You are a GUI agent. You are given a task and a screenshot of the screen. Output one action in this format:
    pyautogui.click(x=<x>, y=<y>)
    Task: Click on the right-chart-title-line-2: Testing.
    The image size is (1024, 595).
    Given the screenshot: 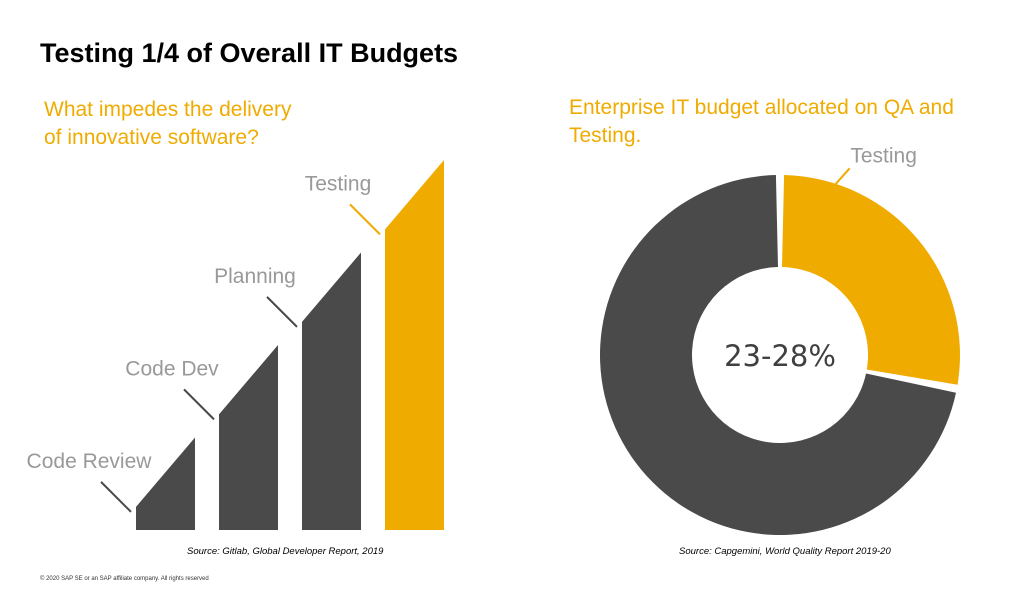 What is the action you would take?
    pyautogui.click(x=605, y=135)
    